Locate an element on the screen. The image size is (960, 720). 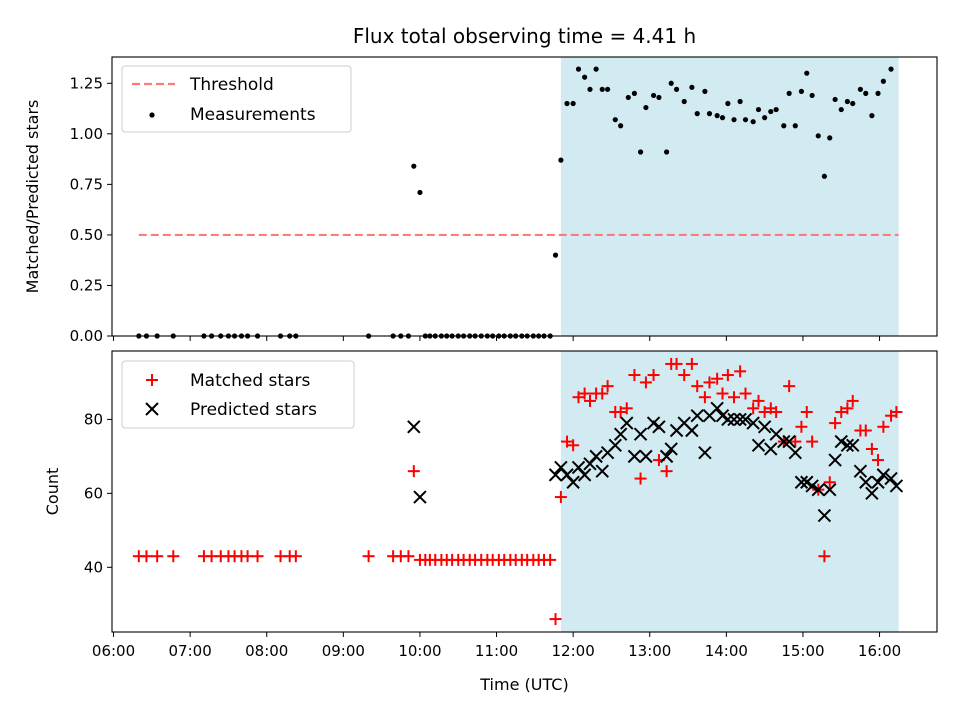
x-tick-label: 10:00 is located at coordinates (419, 651).